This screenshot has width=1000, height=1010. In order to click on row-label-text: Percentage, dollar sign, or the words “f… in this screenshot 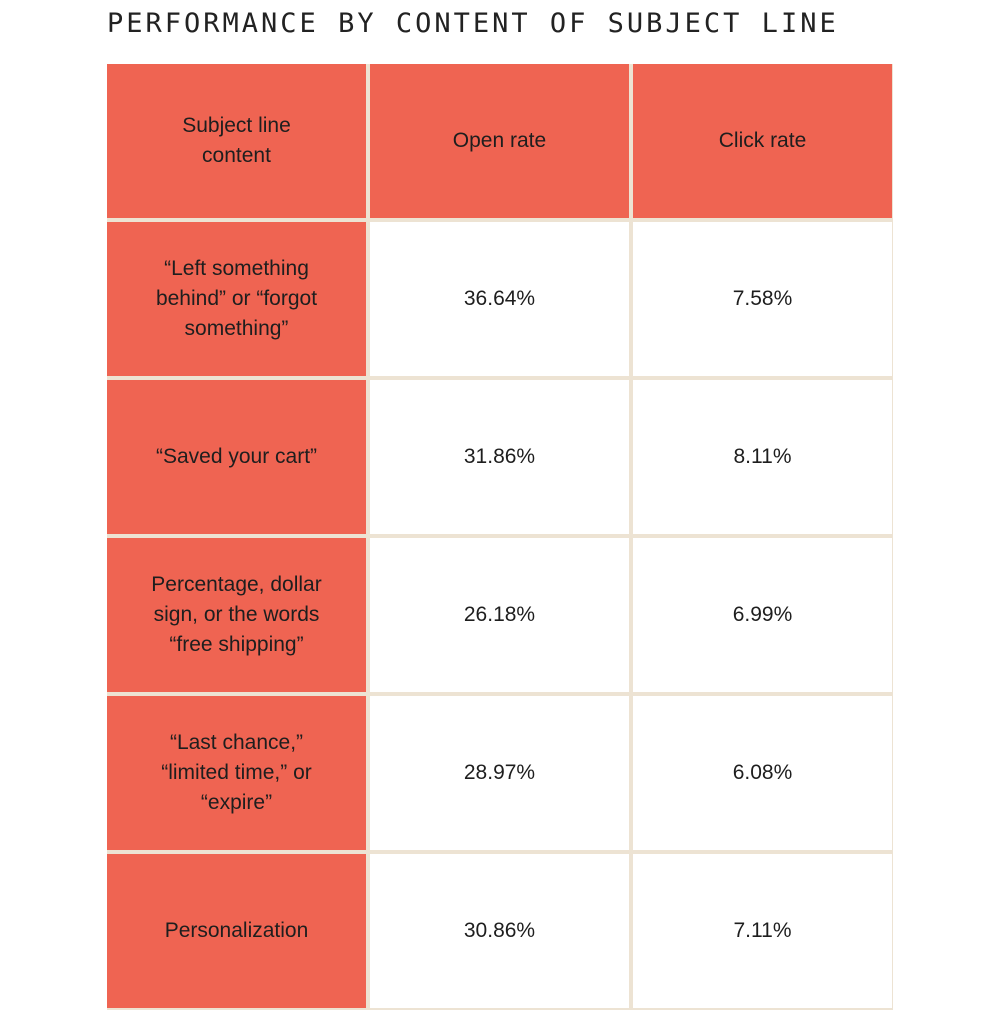, I will do `click(236, 614)`.